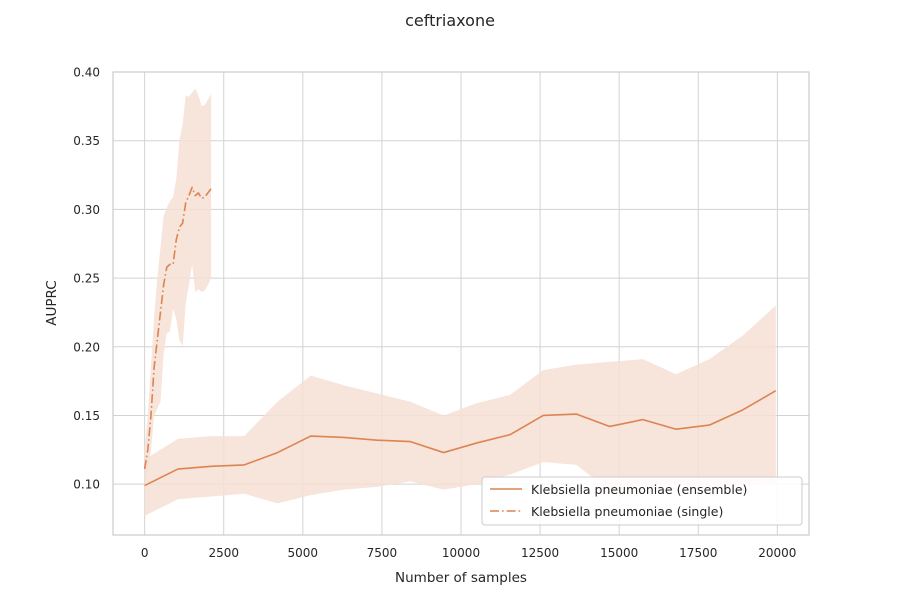  I want to click on chart-title: ceftriaxone, so click(450, 20).